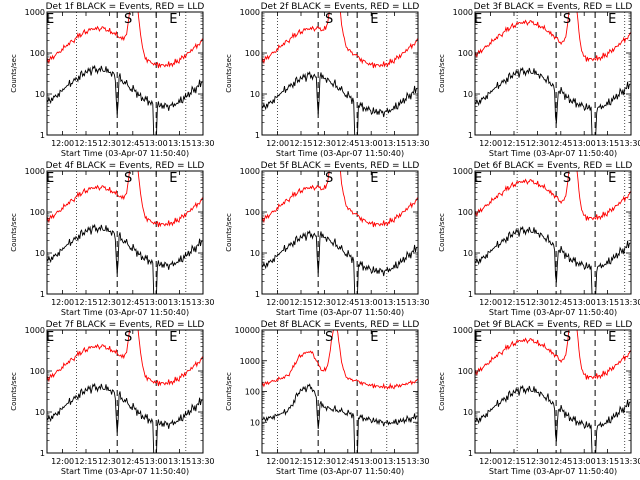 Image resolution: width=640 pixels, height=480 pixels. Describe the element at coordinates (247, 330) in the screenshot. I see `y-tick-label: 10000` at that location.